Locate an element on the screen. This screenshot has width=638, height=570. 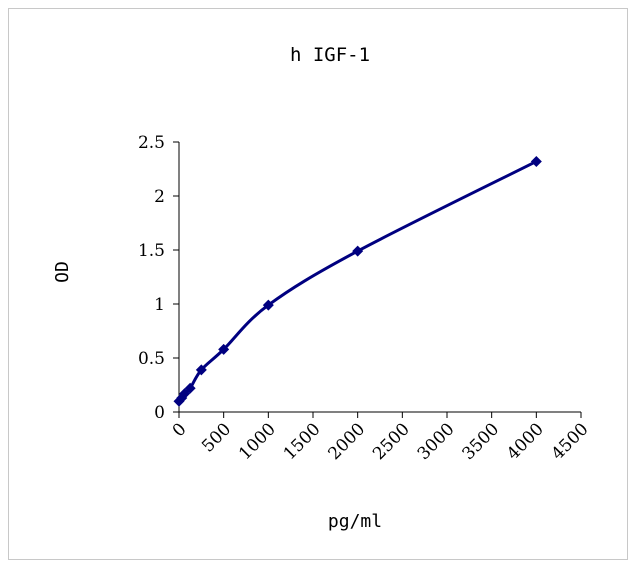
y-tick-label: 2.5 is located at coordinates (151, 143).